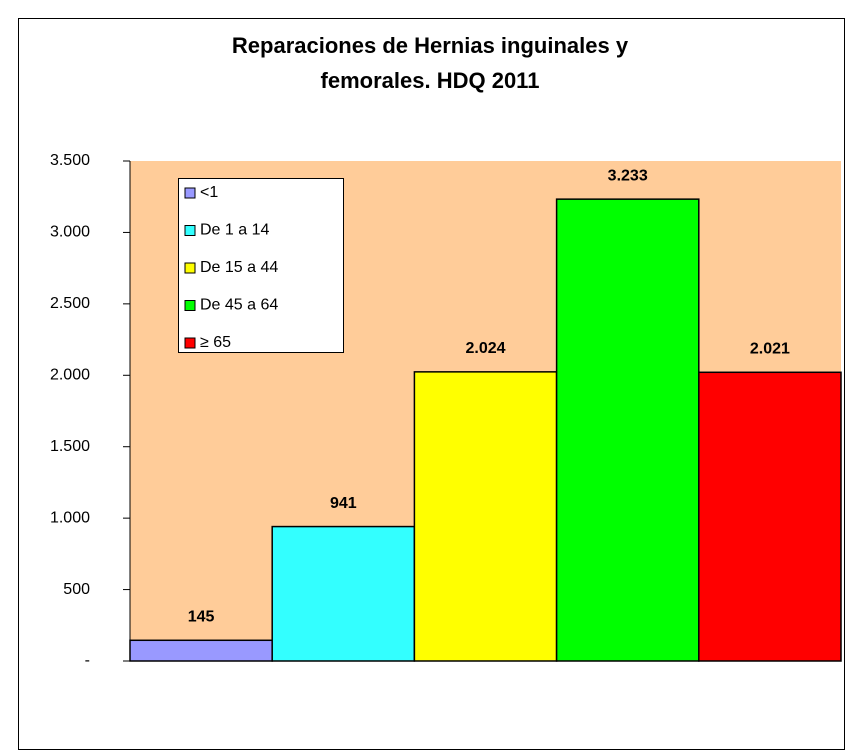 Image resolution: width=847 pixels, height=752 pixels. I want to click on data-label: 941, so click(343, 503).